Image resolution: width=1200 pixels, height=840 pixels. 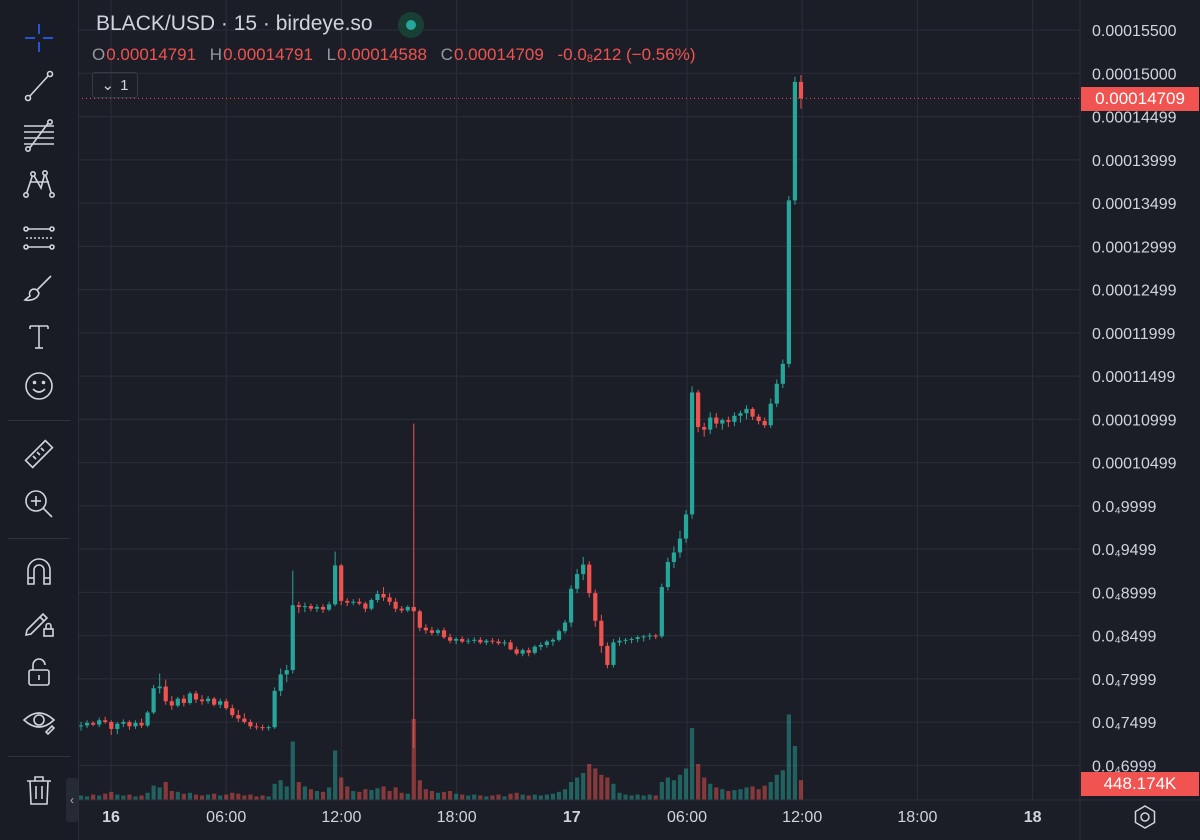 What do you see at coordinates (39, 386) in the screenshot?
I see `emoji-tool-button` at bounding box center [39, 386].